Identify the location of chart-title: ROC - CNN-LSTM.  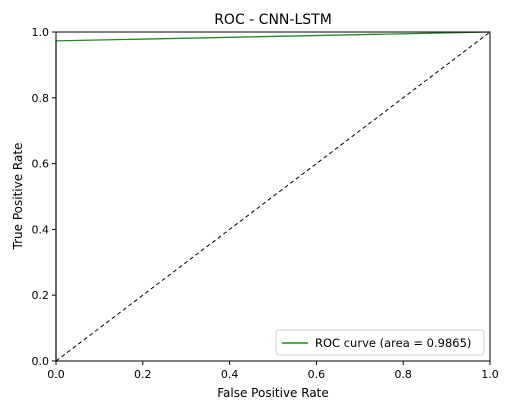
(273, 20).